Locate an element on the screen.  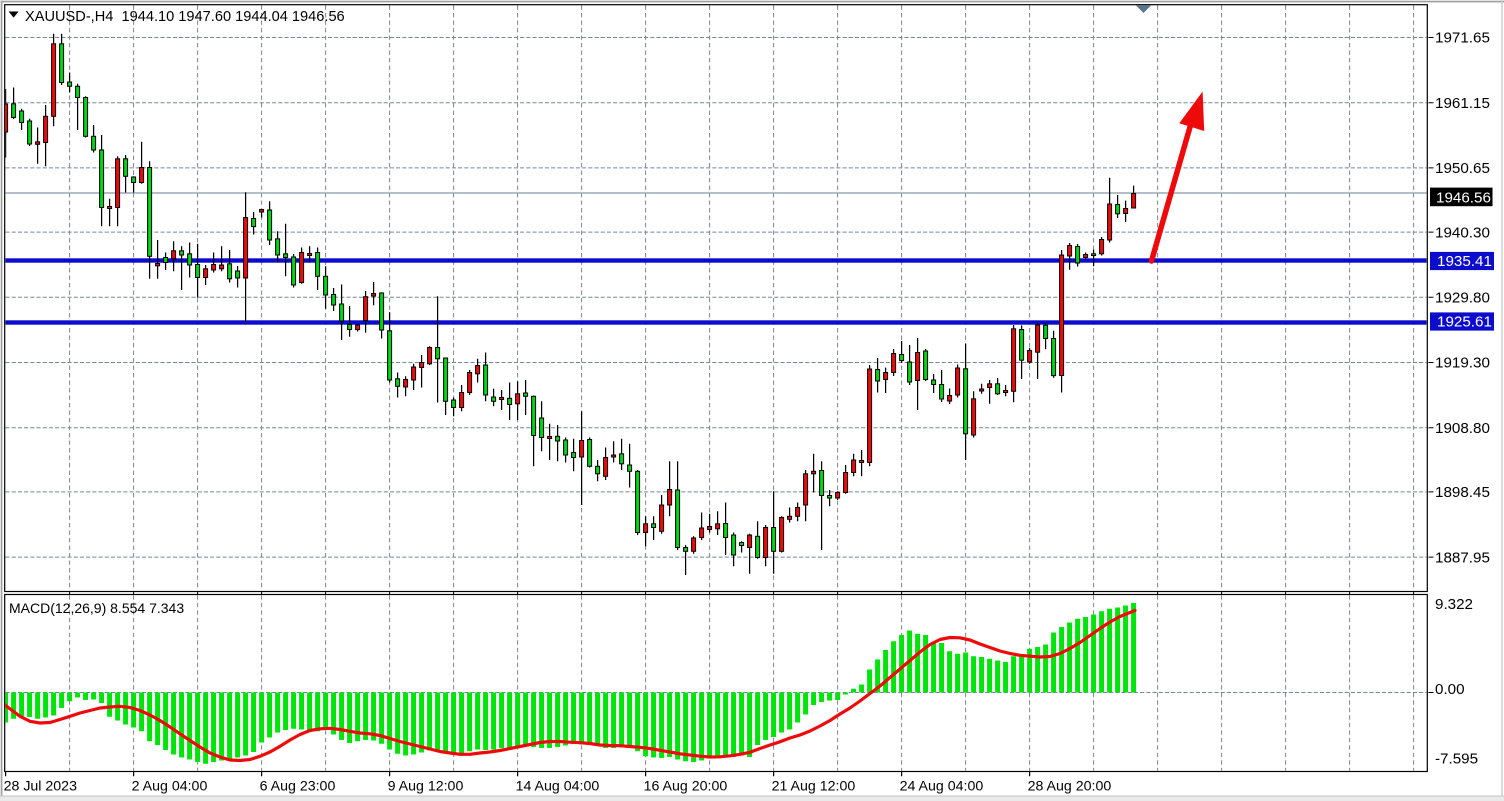
svg-text: 1940.30 is located at coordinates (1462, 232).